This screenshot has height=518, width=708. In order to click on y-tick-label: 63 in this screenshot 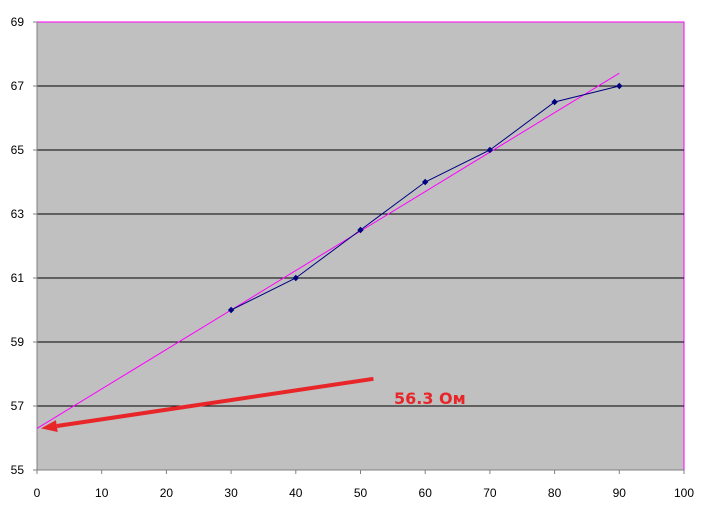, I will do `click(18, 214)`.